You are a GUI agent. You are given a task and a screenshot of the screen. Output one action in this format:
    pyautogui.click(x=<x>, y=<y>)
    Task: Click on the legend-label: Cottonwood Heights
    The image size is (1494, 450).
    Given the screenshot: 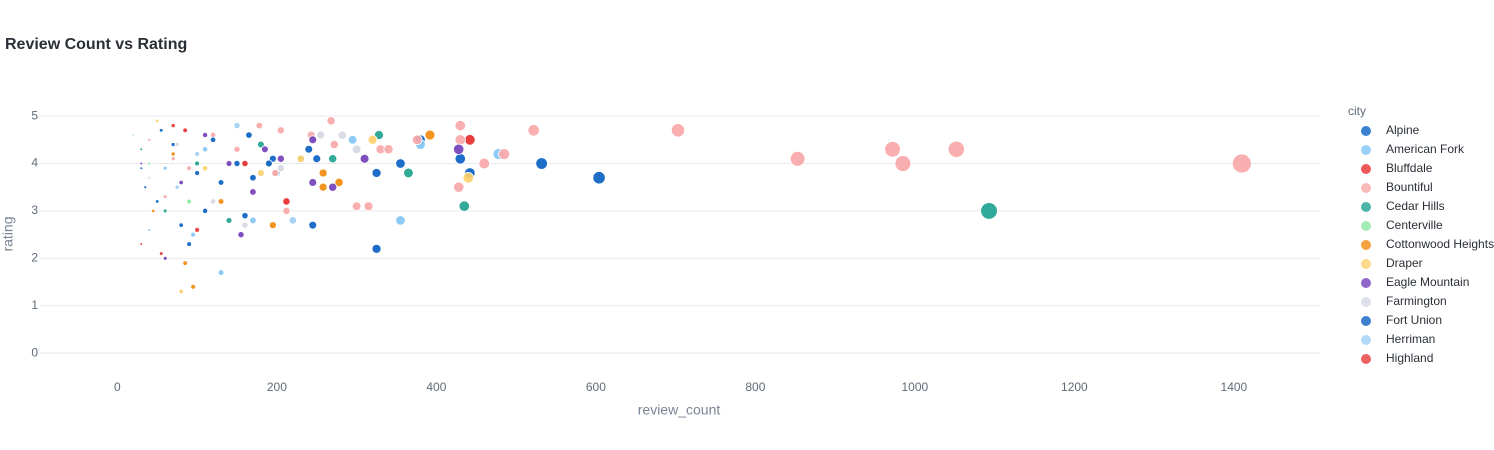 What is the action you would take?
    pyautogui.click(x=1440, y=244)
    